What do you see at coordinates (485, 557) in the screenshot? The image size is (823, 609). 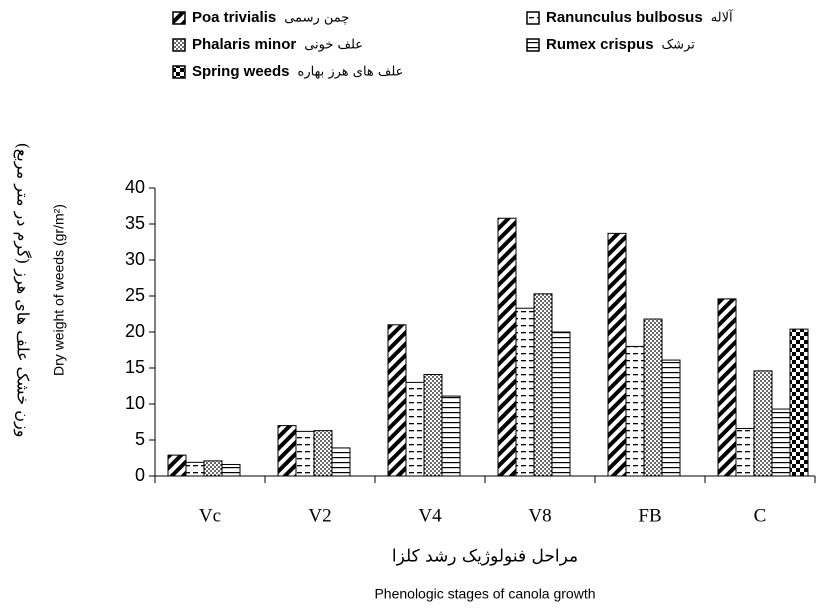 I see `x-axis-label-fa: مراحل فنولوژیک رشد کلزا` at bounding box center [485, 557].